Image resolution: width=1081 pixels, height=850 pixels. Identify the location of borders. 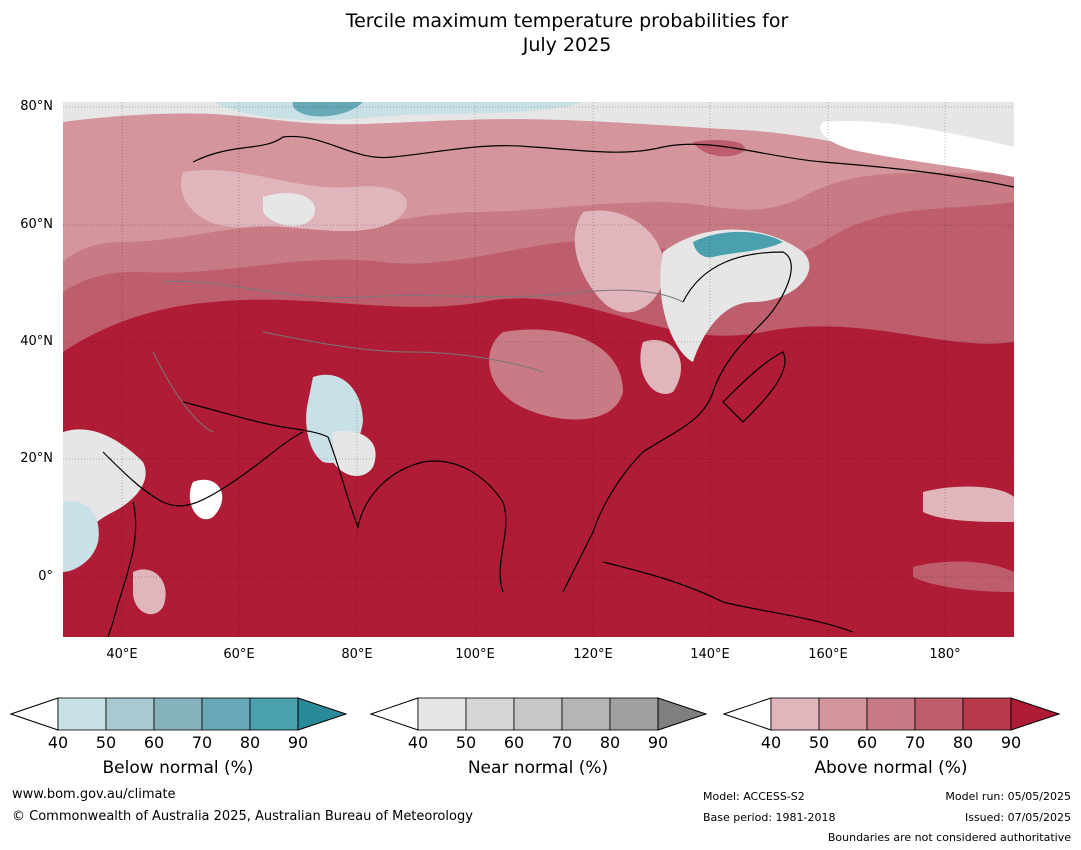
(418, 356).